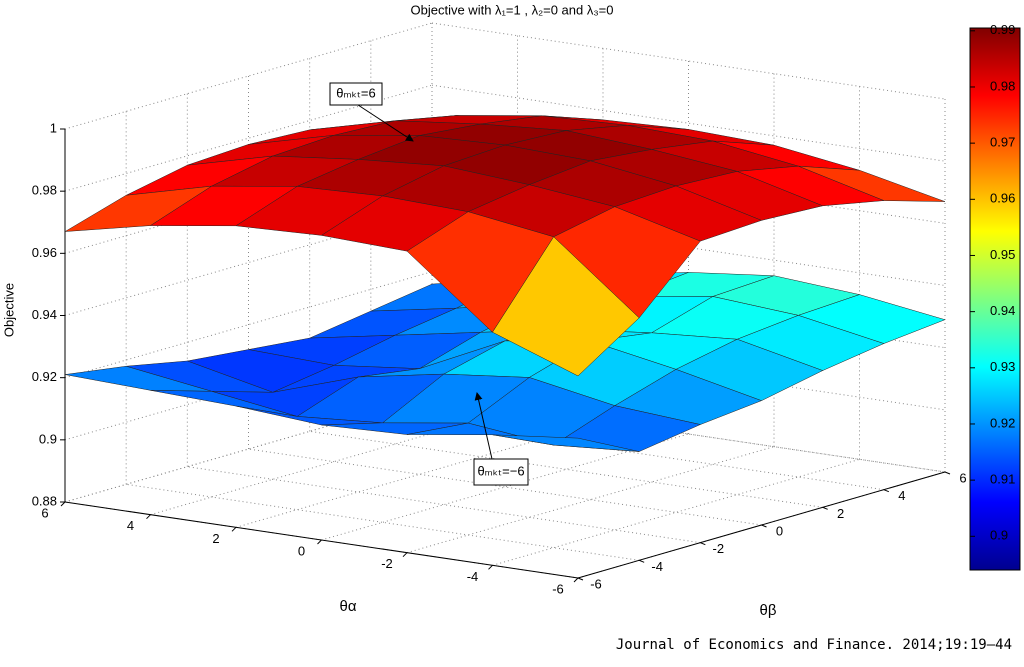  What do you see at coordinates (8, 310) in the screenshot?
I see `z-axis-label: Objective` at bounding box center [8, 310].